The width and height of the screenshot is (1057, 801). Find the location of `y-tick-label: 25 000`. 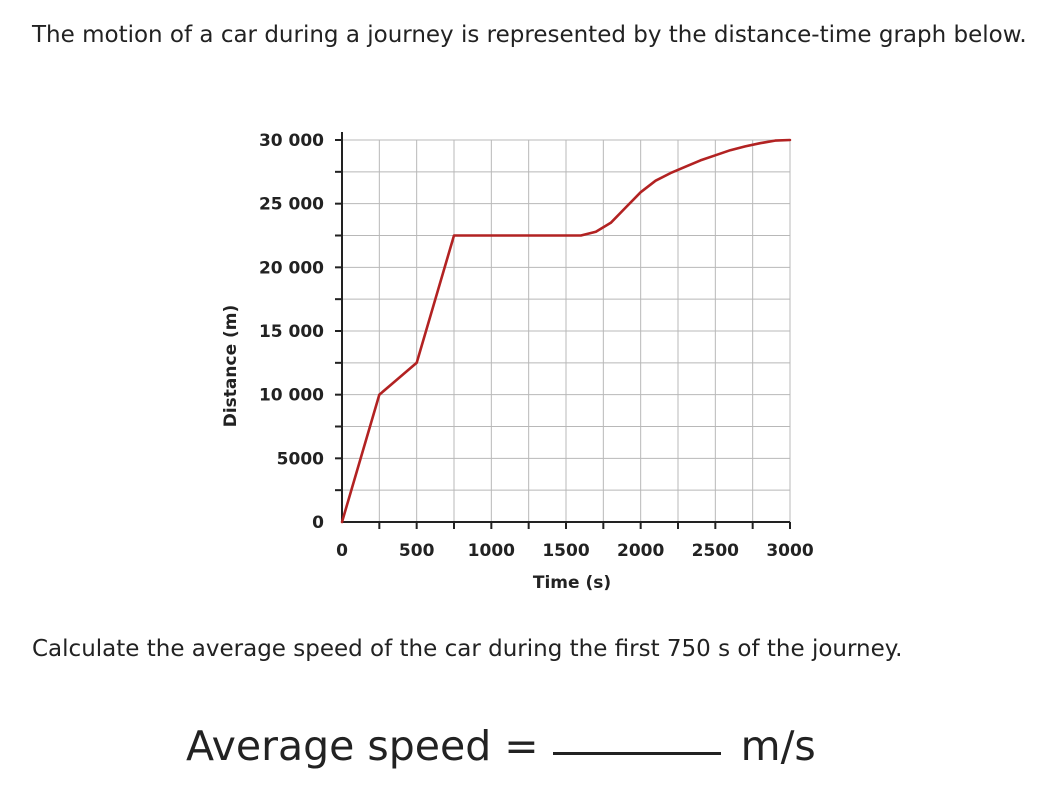

y-tick-label: 25 000 is located at coordinates (291, 205).